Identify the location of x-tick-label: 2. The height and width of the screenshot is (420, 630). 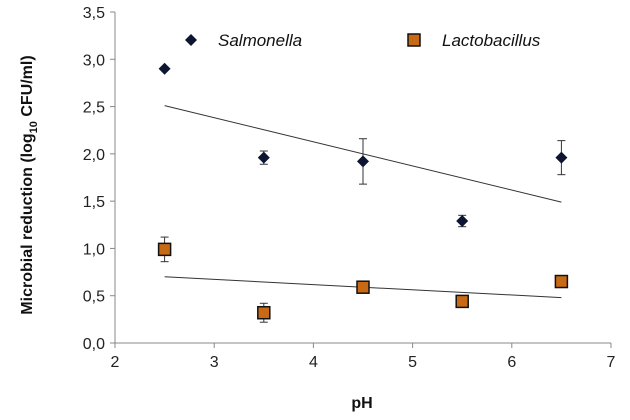
(115, 362).